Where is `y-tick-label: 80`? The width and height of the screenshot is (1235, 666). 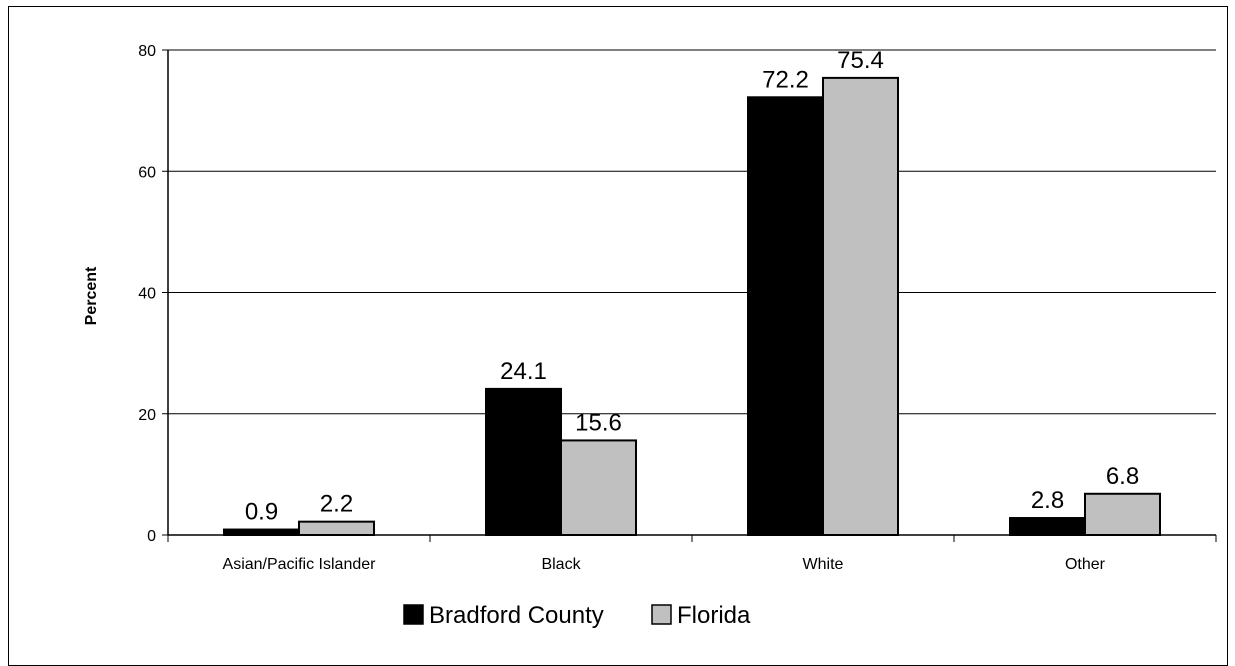 y-tick-label: 80 is located at coordinates (147, 51).